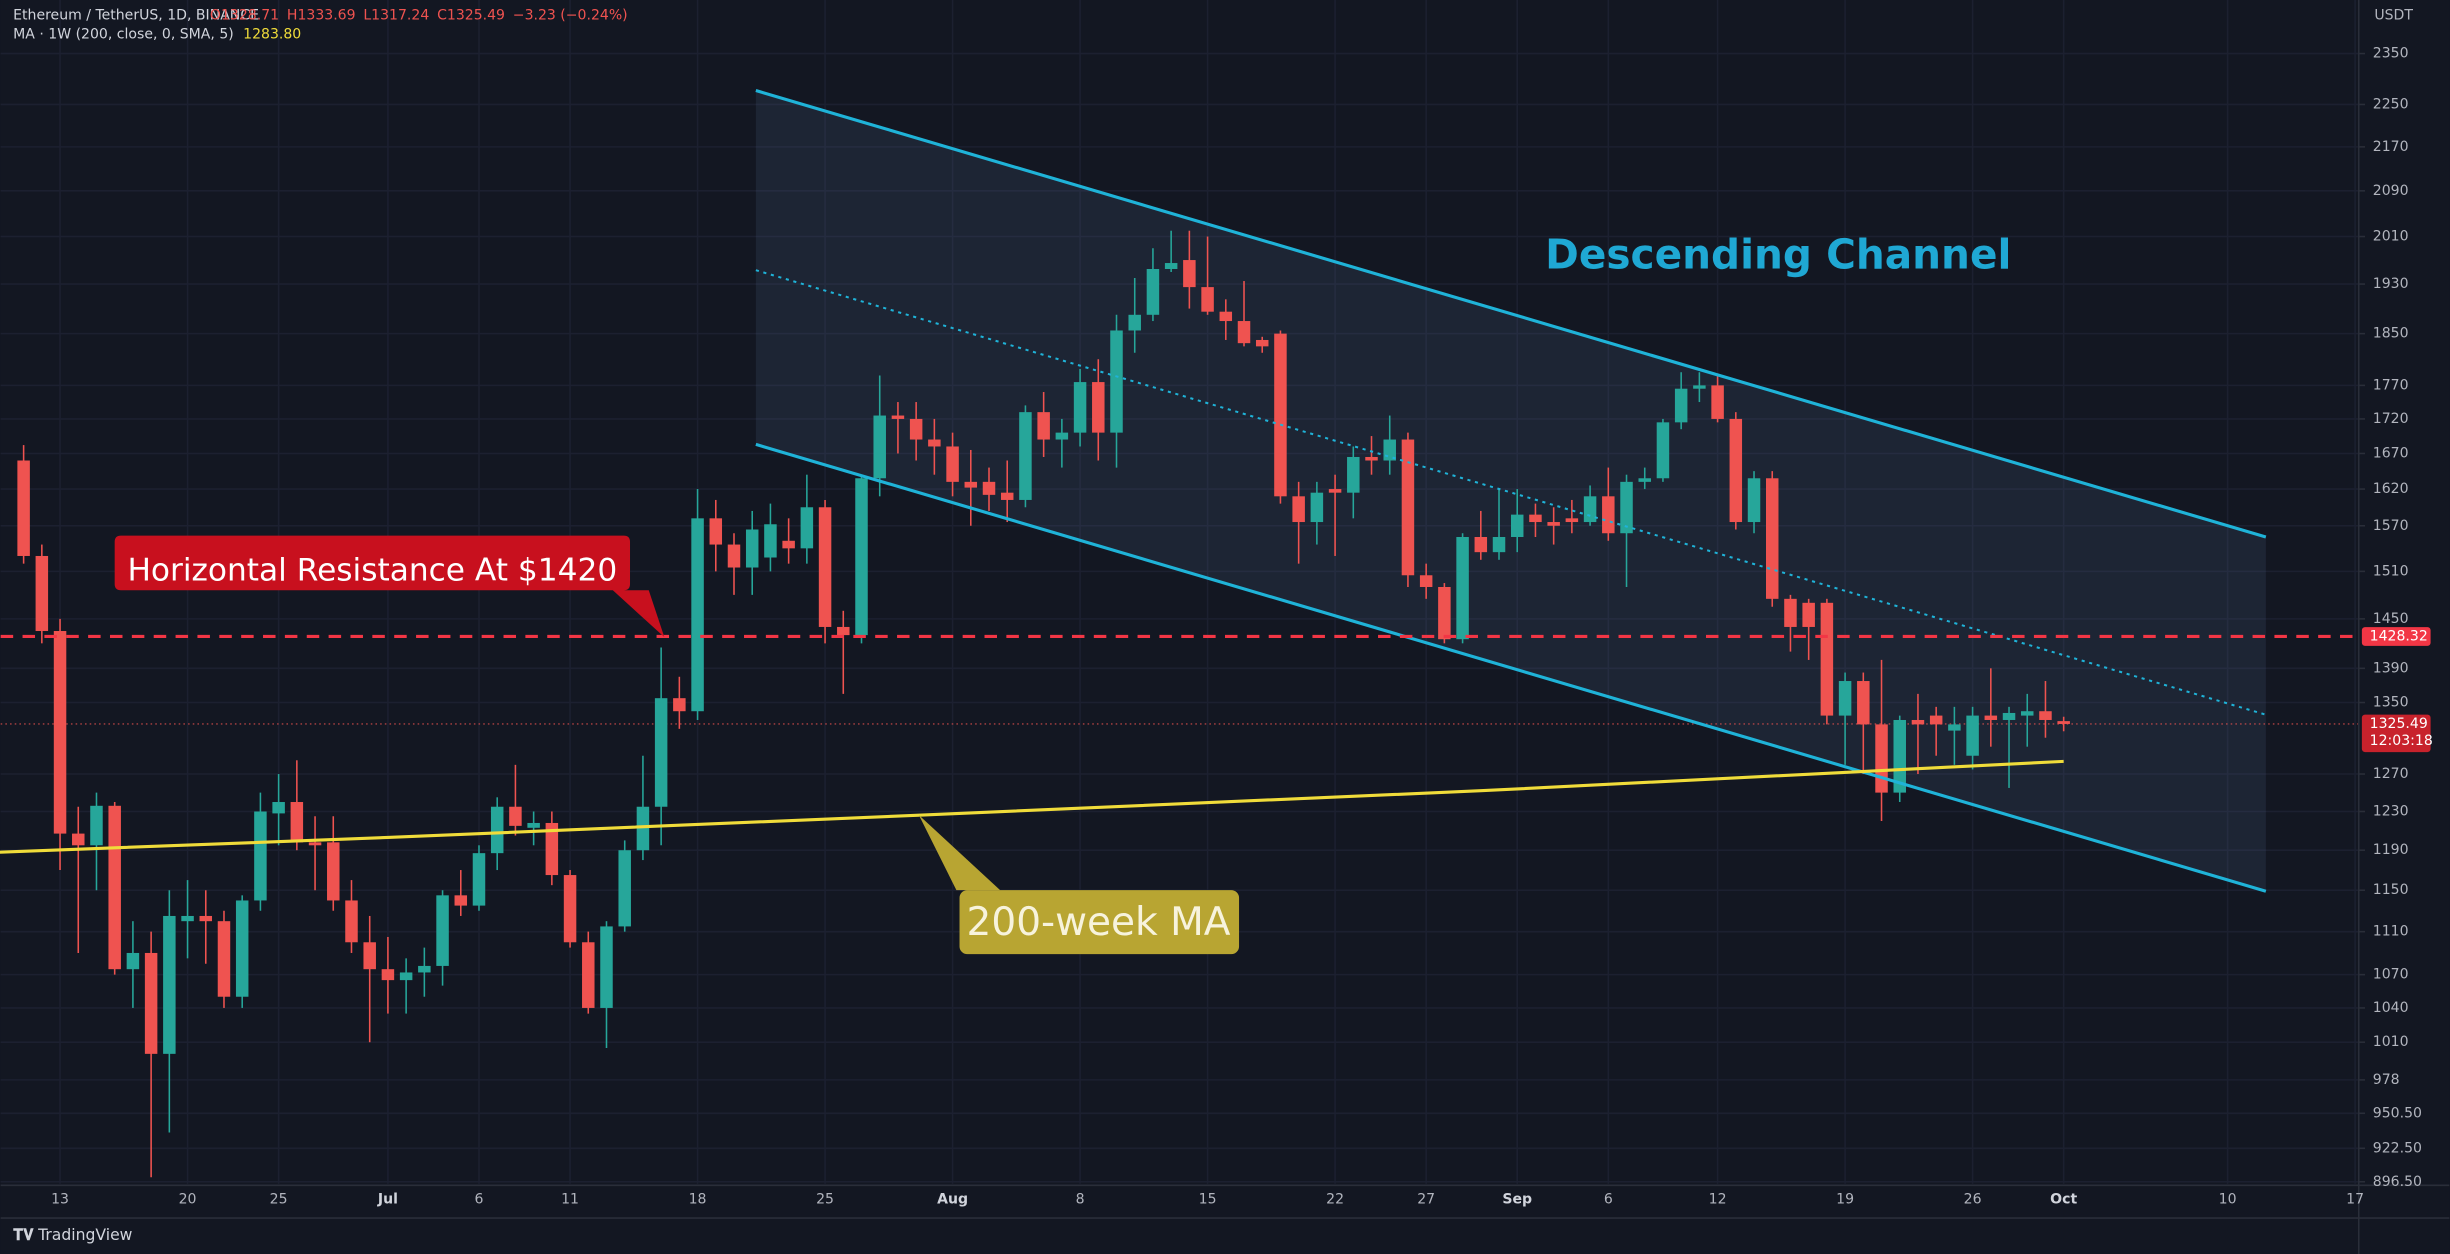 This screenshot has width=2450, height=1254. What do you see at coordinates (2391, 571) in the screenshot?
I see `y-tick-label: 1510` at bounding box center [2391, 571].